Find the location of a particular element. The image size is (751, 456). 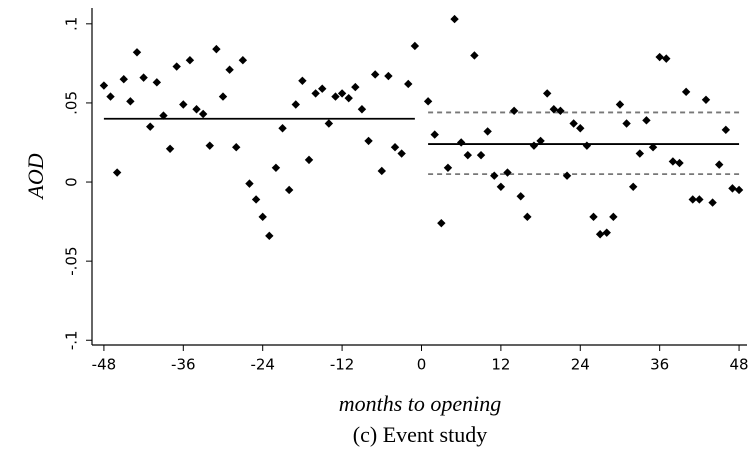

x-tick-label: -48 is located at coordinates (104, 365).